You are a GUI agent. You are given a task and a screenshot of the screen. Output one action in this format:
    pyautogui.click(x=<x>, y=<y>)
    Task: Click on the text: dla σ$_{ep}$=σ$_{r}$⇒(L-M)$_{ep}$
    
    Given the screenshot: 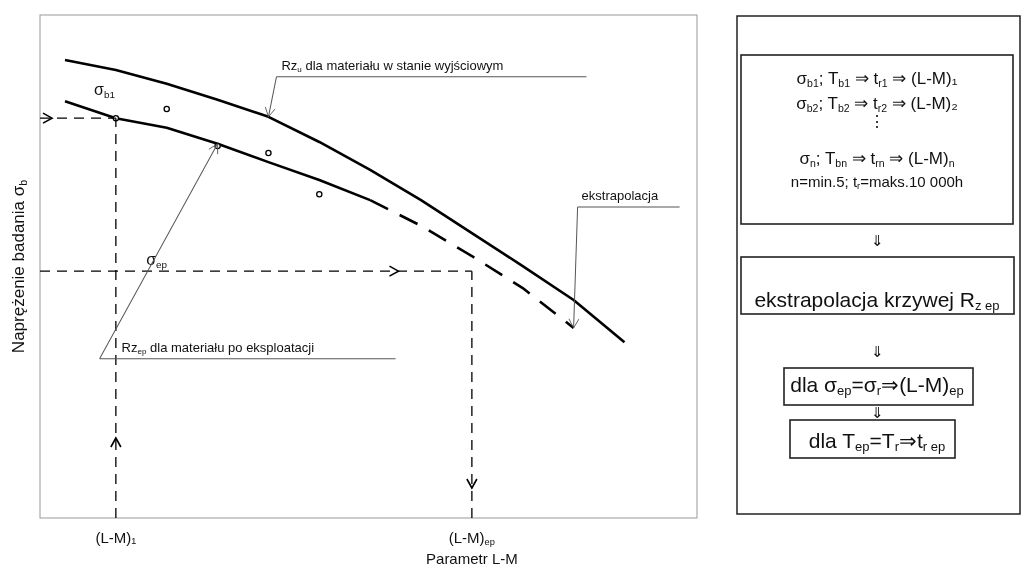 What is the action you would take?
    pyautogui.click(x=877, y=386)
    